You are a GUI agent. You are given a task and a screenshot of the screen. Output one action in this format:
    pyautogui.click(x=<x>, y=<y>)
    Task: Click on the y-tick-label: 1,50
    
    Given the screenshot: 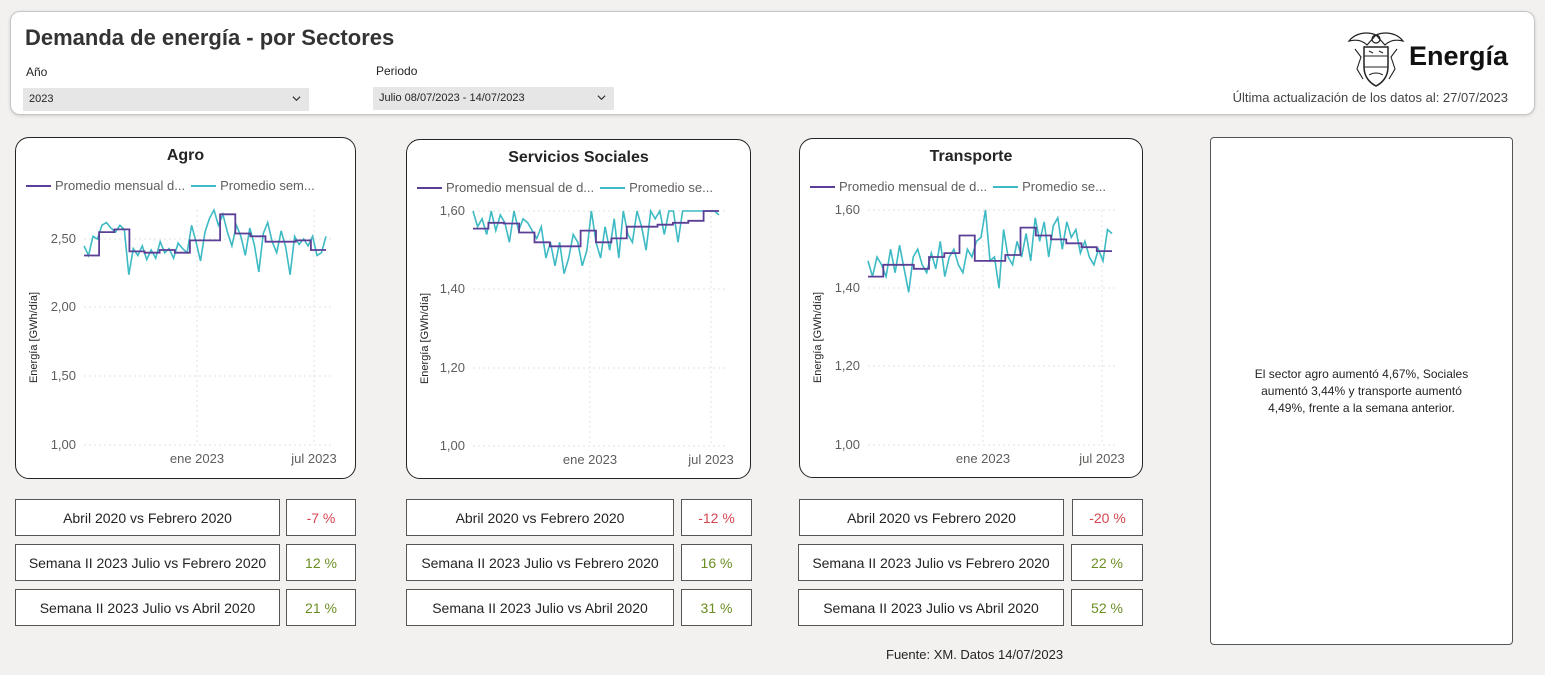 What is the action you would take?
    pyautogui.click(x=63, y=375)
    